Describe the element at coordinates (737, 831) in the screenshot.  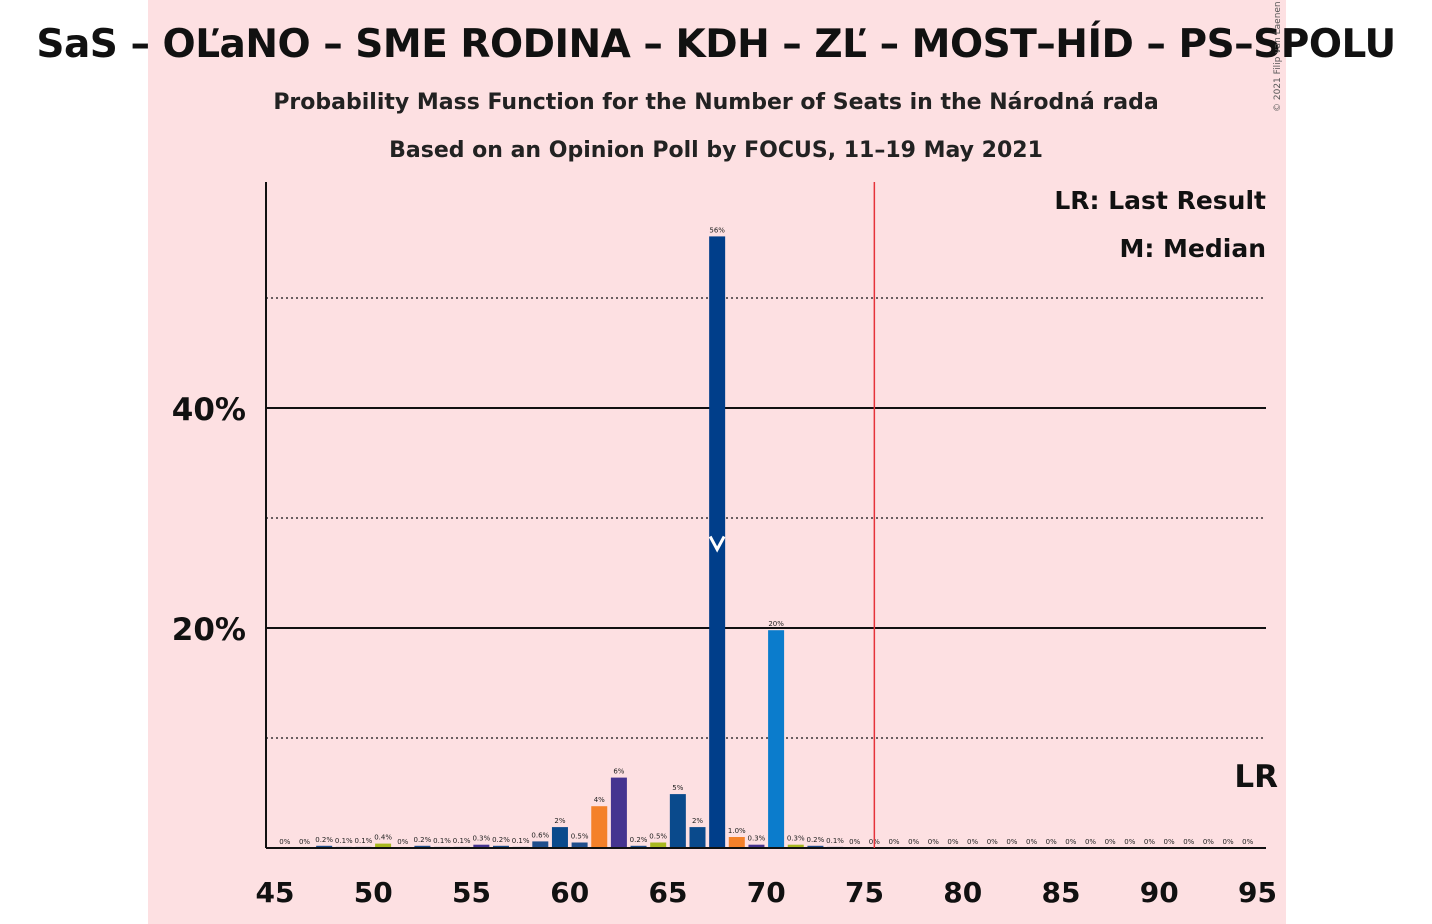
I see `bar-value-label: 1.0%` at that location.